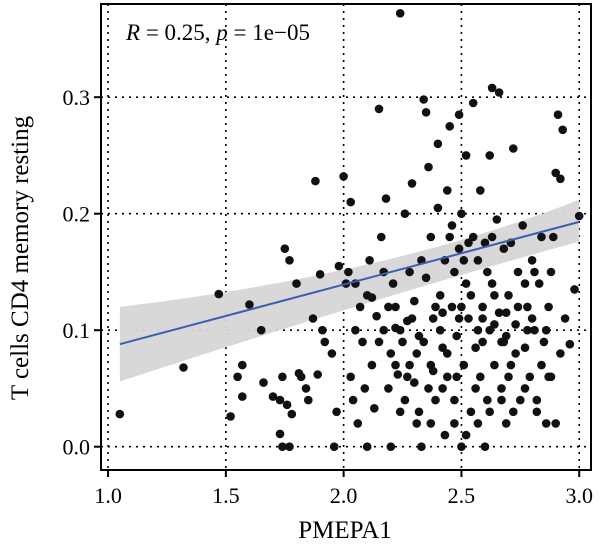 This screenshot has width=600, height=552. I want to click on x-tick-label: 2.5, so click(462, 495).